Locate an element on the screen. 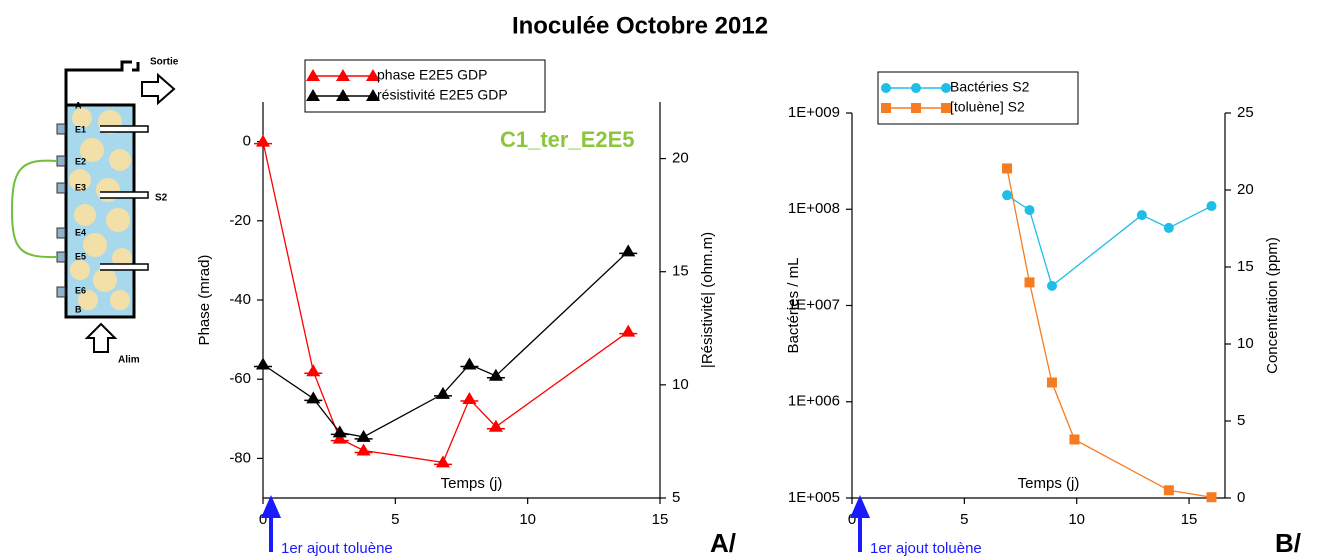 The image size is (1317, 559). x-tick-label: 10 is located at coordinates (1076, 519).